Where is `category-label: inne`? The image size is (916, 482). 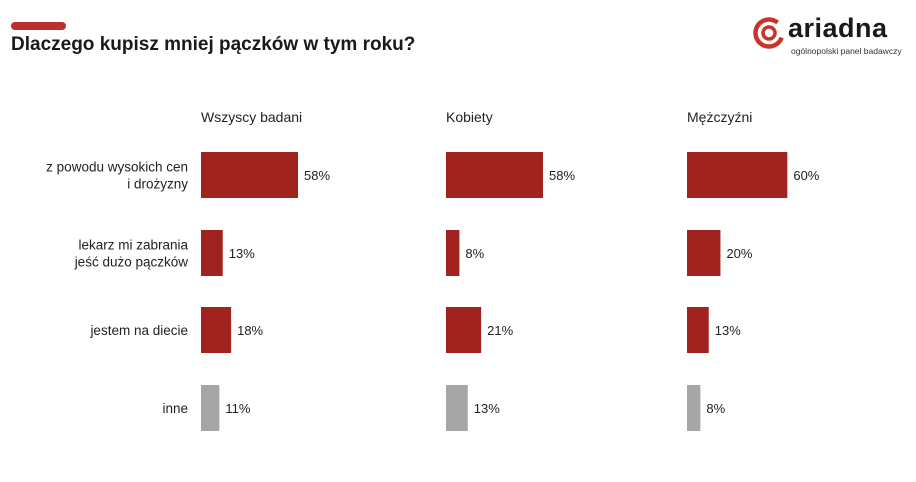
category-label: inne is located at coordinates (175, 408).